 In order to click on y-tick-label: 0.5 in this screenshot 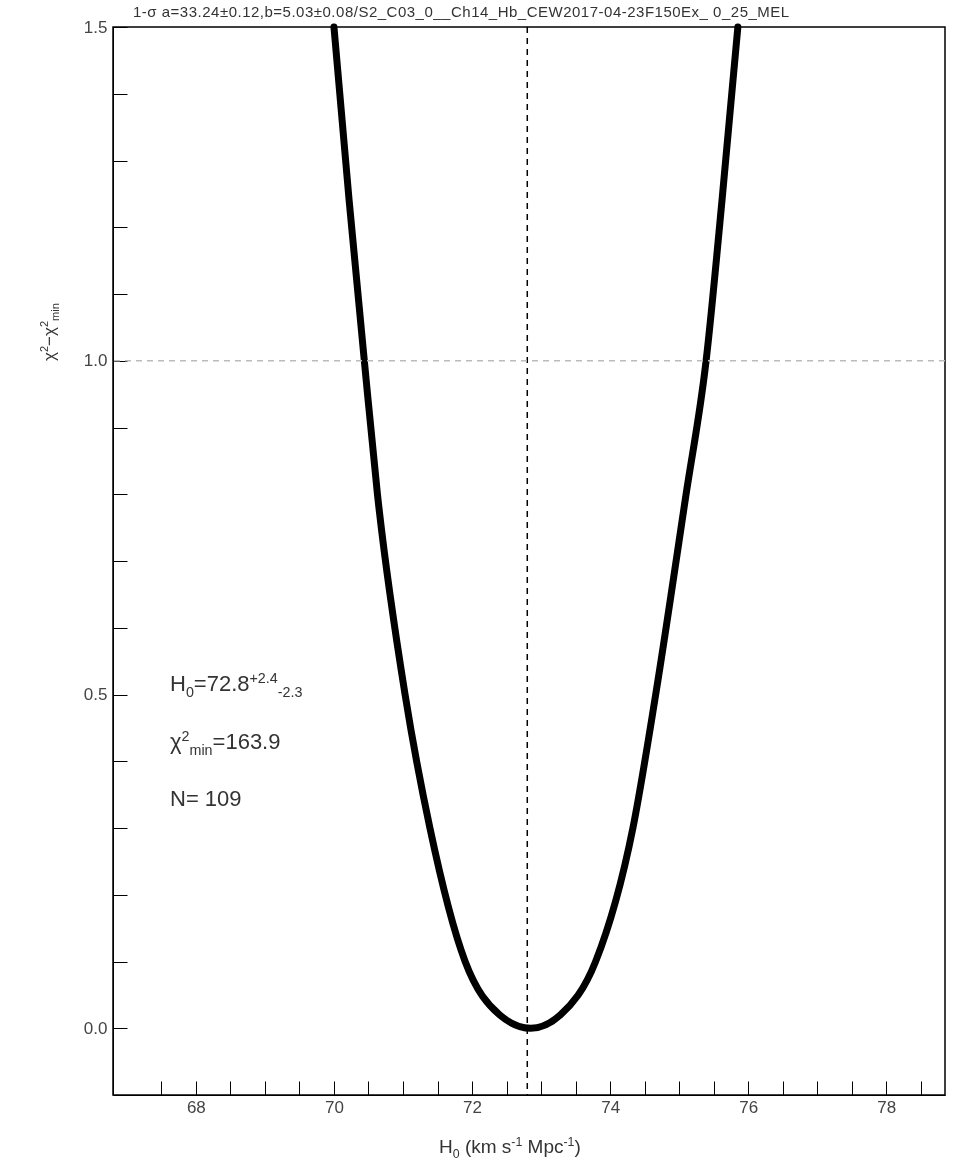, I will do `click(95, 694)`.